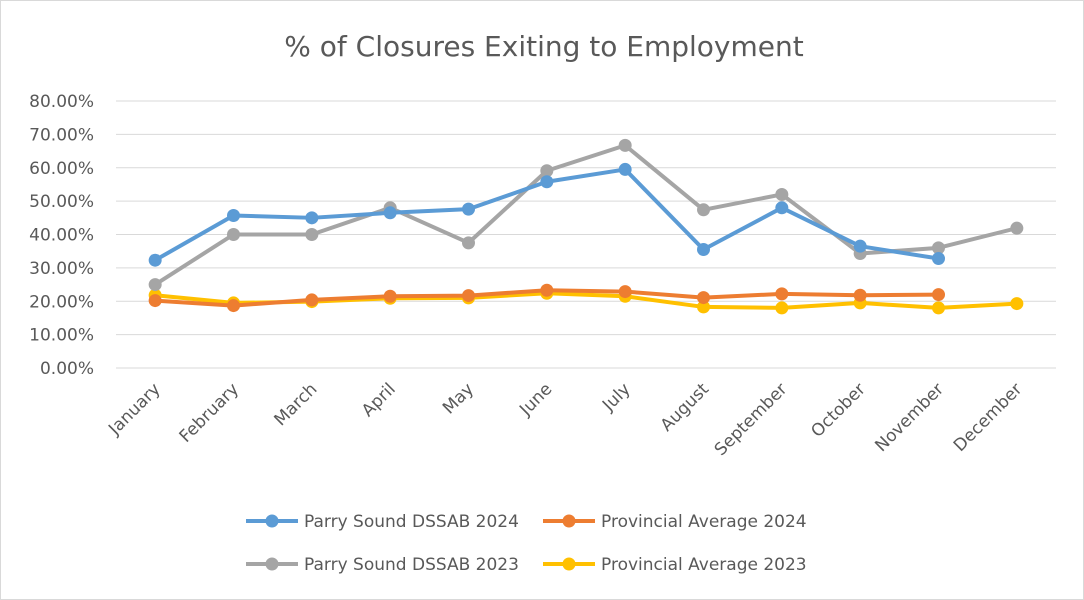  I want to click on legend-label: Parry Sound DSSAB 2024, so click(411, 522).